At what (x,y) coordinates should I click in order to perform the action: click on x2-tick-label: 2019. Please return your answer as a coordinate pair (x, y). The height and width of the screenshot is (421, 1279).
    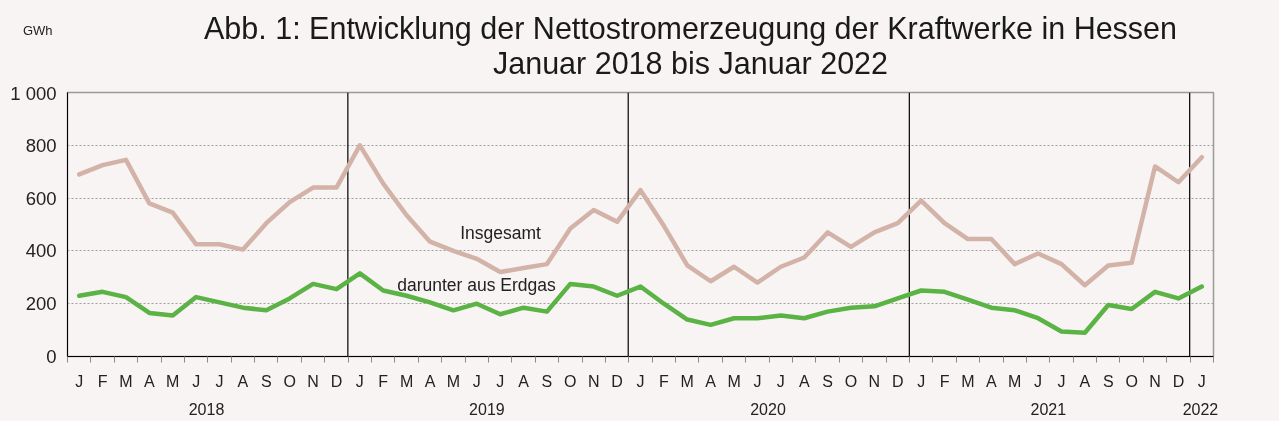
    Looking at the image, I should click on (487, 409).